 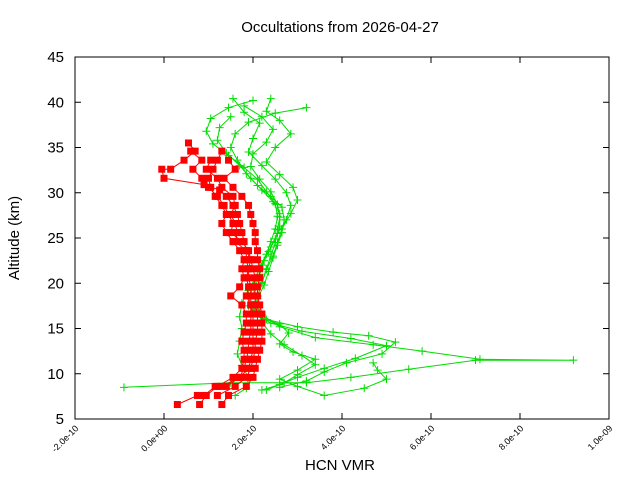 What do you see at coordinates (231, 277) in the screenshot?
I see `profile-series` at bounding box center [231, 277].